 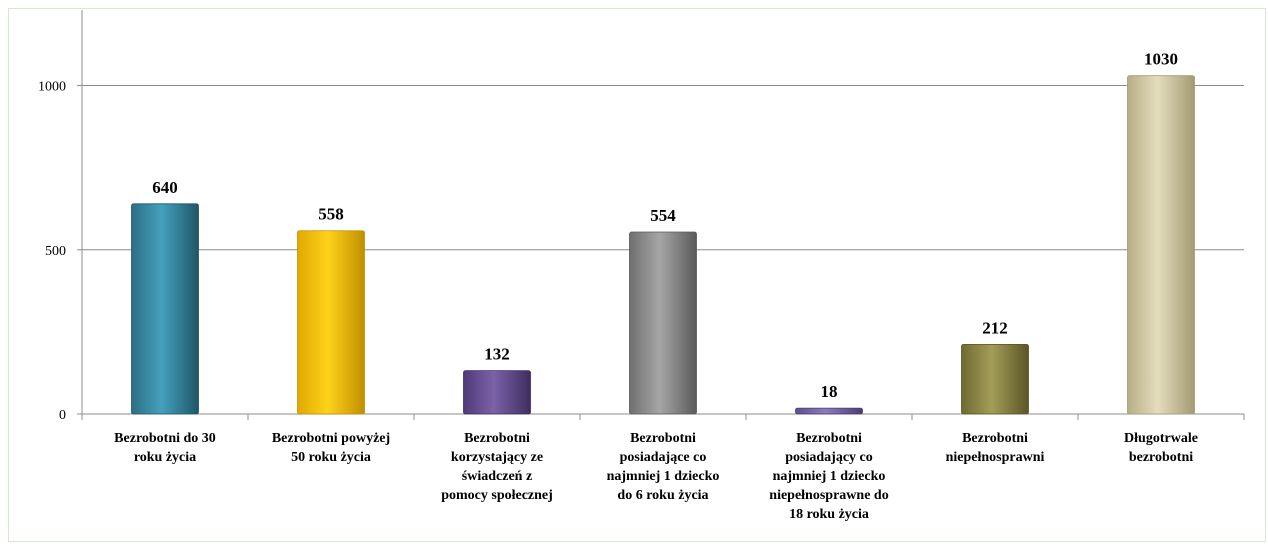 I want to click on category-label: pomocy społecznej, so click(x=497, y=495).